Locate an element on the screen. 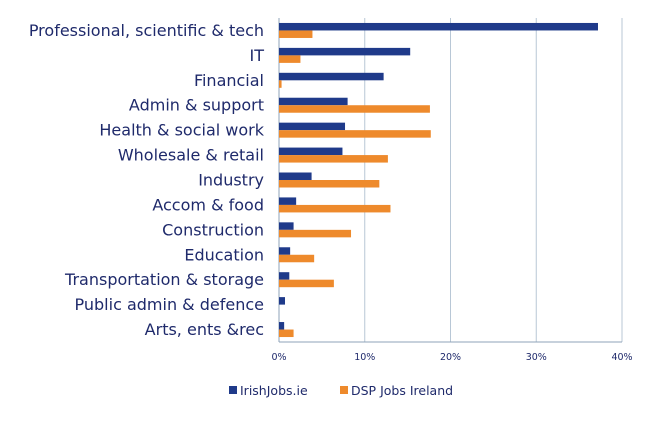  legend: IrishJobs.ie DSP Jobs Ireland is located at coordinates (341, 390).